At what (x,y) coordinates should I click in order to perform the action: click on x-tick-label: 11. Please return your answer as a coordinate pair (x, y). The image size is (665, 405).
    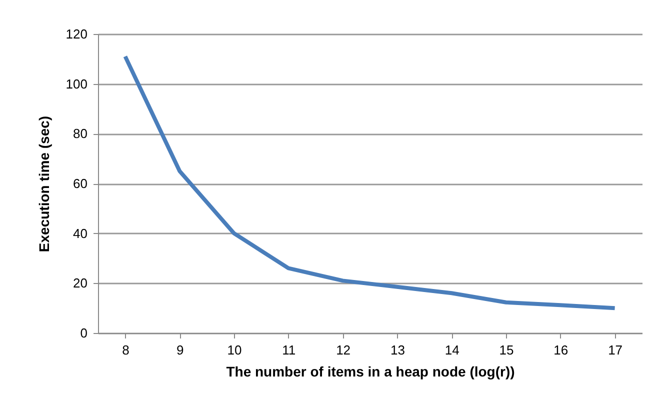
    Looking at the image, I should click on (289, 350).